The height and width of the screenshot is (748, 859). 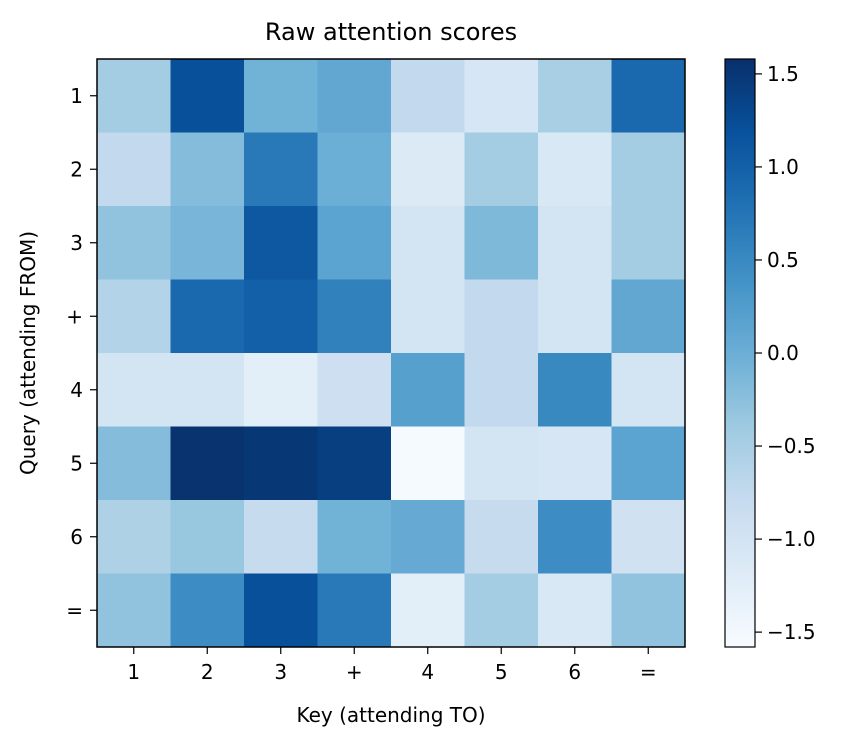 I want to click on colorbar-tick-label: 1.0, so click(x=783, y=167).